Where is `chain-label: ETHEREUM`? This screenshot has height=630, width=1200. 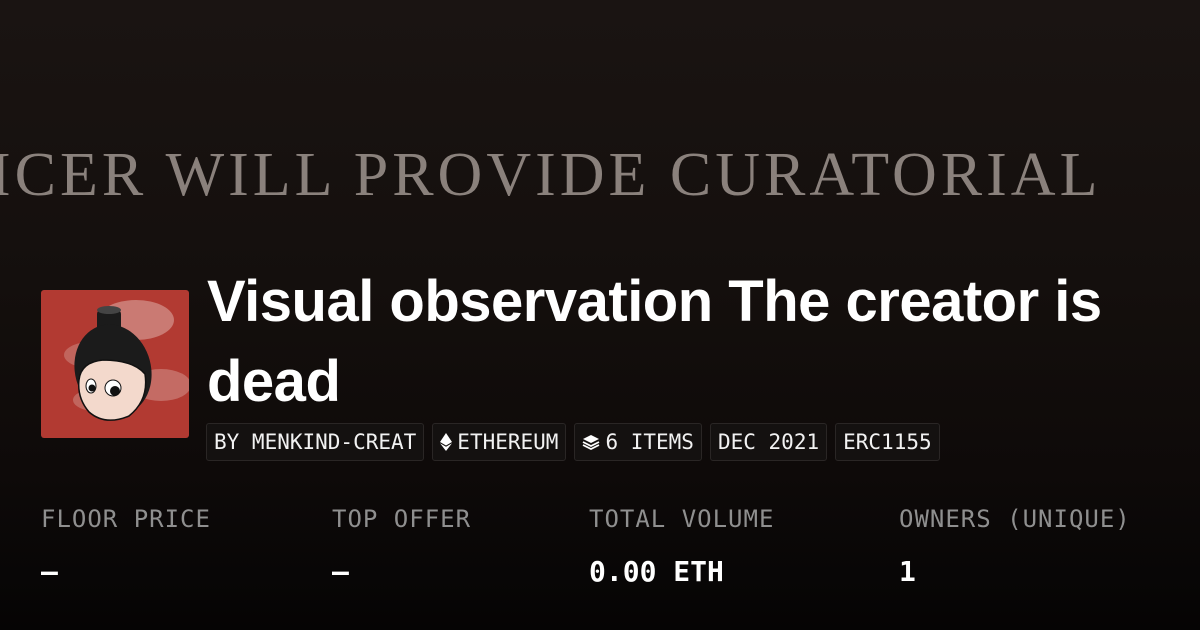 chain-label: ETHEREUM is located at coordinates (508, 442).